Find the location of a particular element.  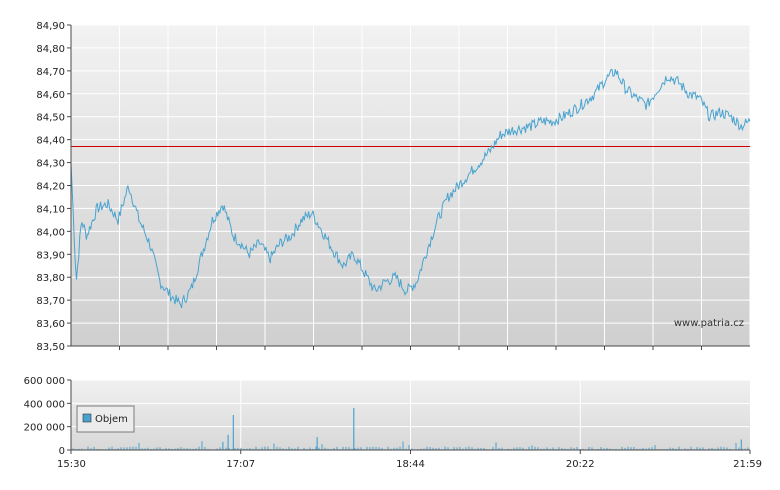

price-y-tick-label: 83,50 is located at coordinates (50, 347).